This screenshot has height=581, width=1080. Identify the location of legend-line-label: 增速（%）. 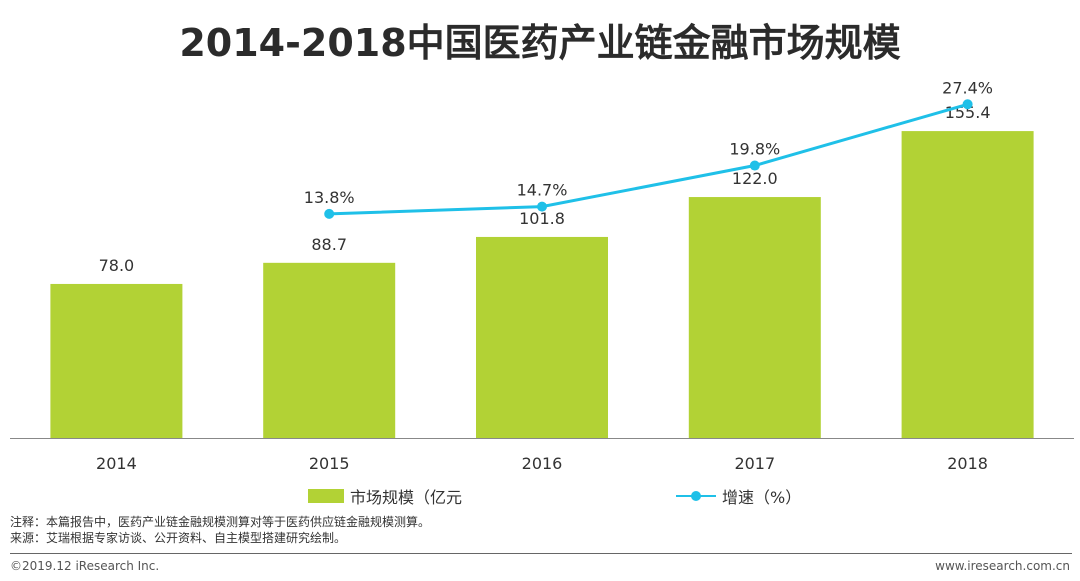
(762, 497).